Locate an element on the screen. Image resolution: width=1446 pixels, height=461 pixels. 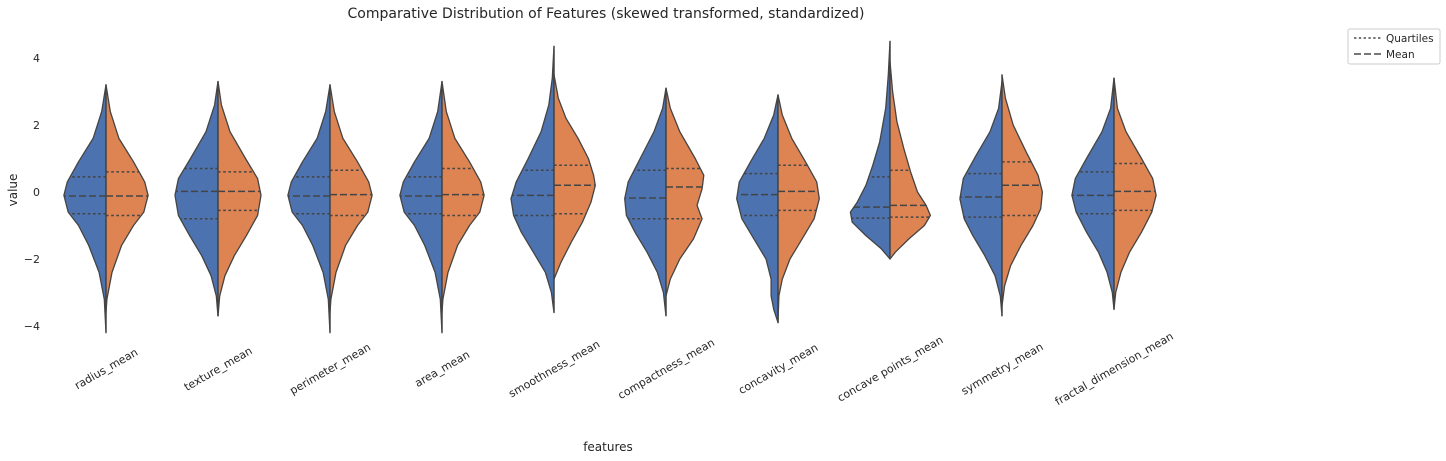
x-tick-label: texture_mean is located at coordinates (218, 368).